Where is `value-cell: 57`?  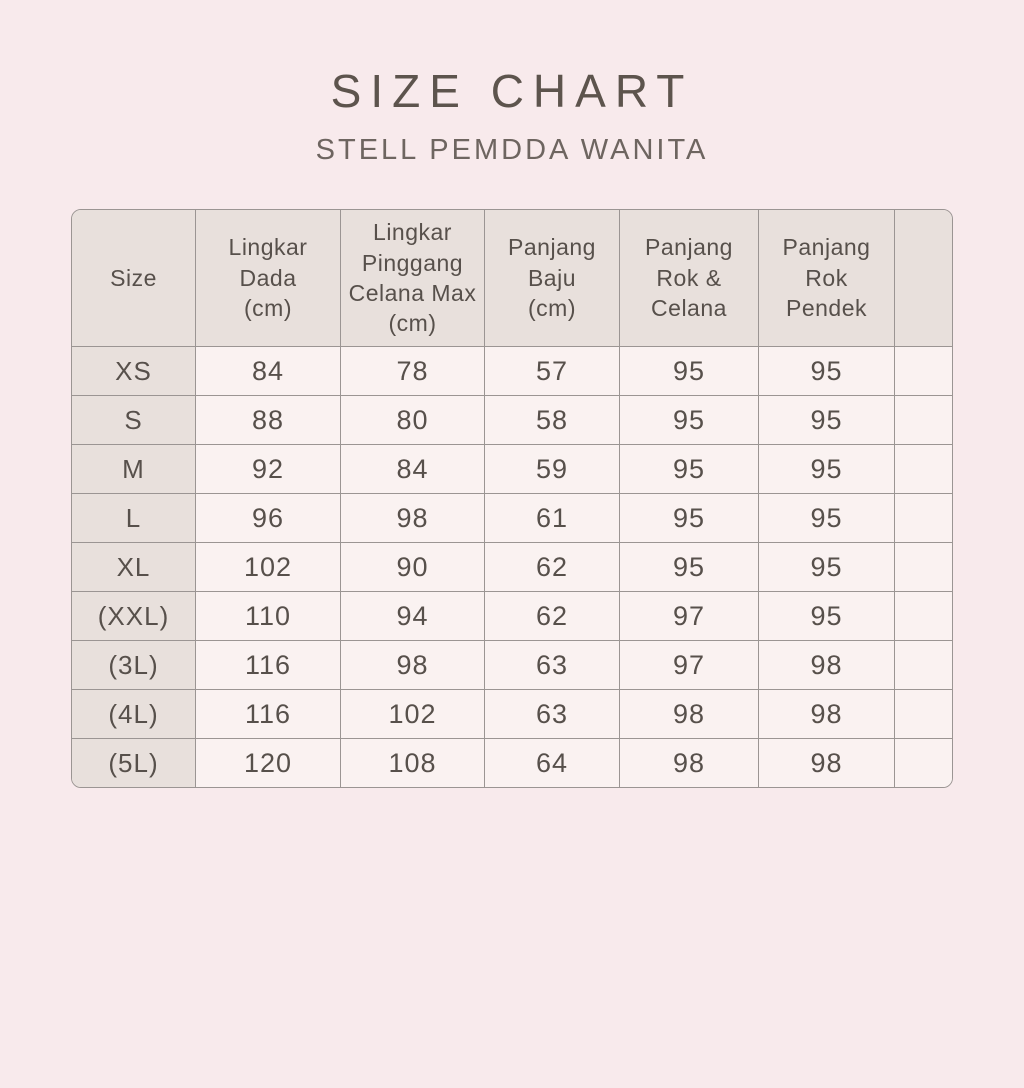 value-cell: 57 is located at coordinates (551, 370).